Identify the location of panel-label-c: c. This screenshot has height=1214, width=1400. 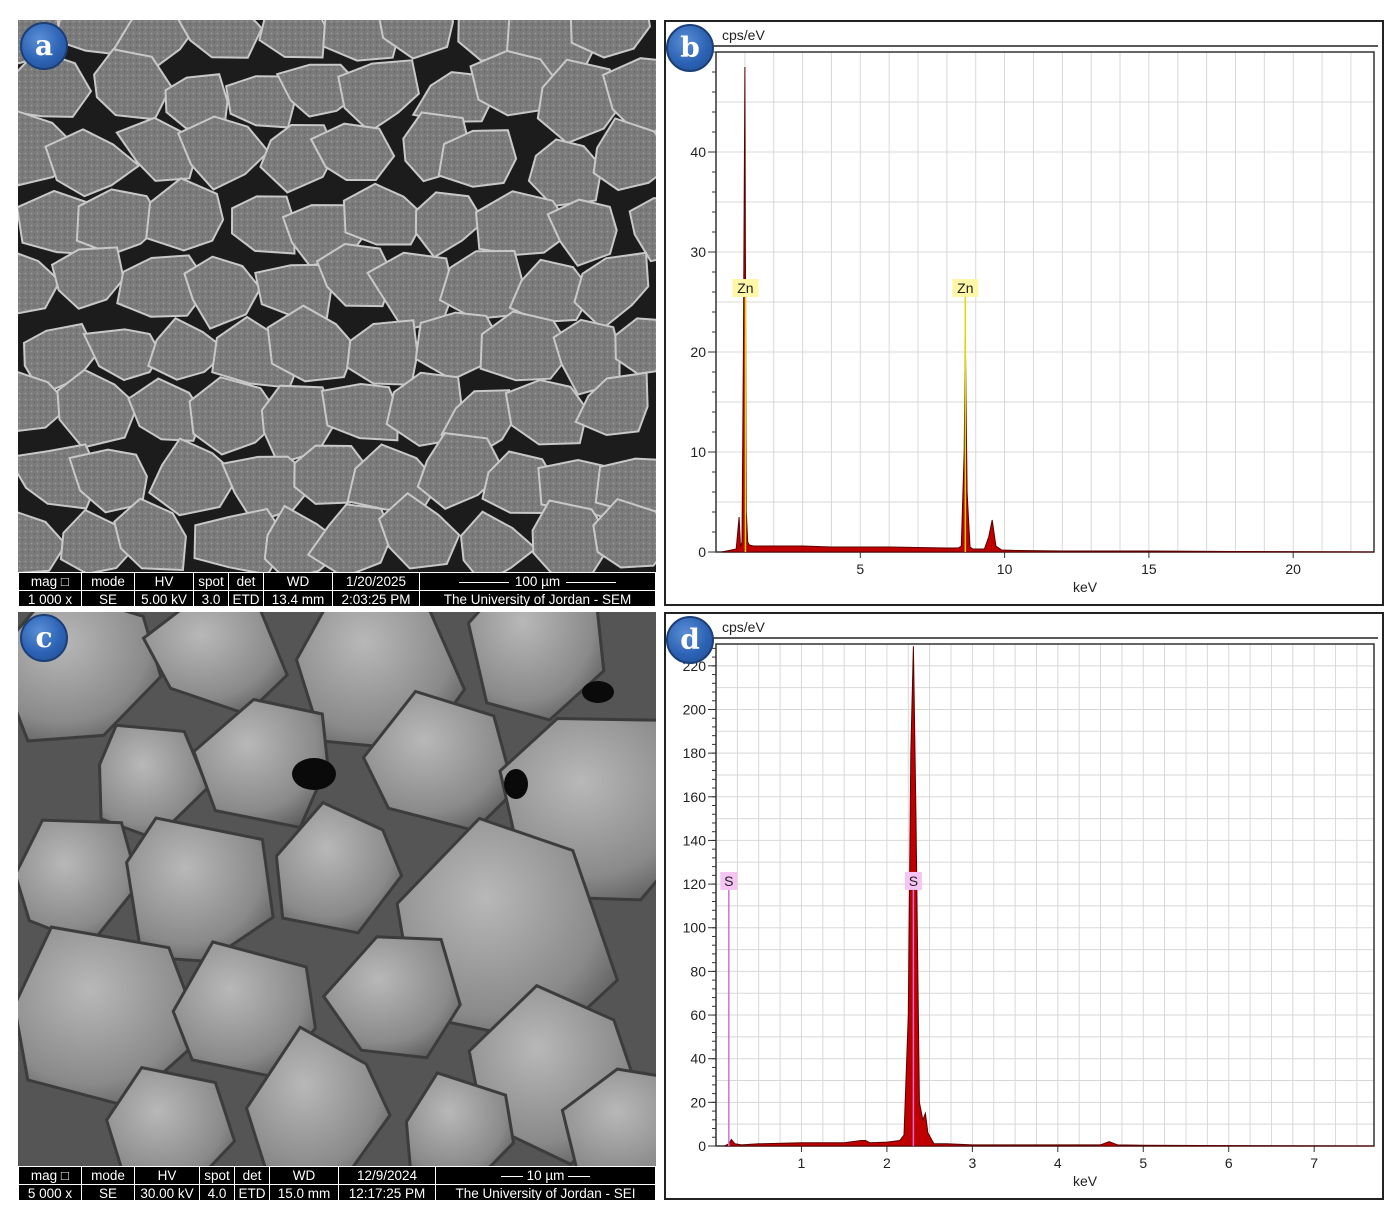
(44, 638).